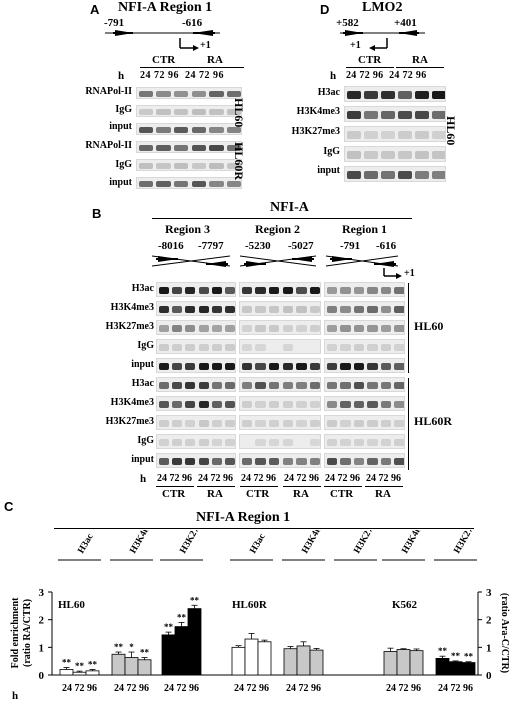 The image size is (520, 717). What do you see at coordinates (384, 486) in the screenshot?
I see `panel-b-group-bar` at bounding box center [384, 486].